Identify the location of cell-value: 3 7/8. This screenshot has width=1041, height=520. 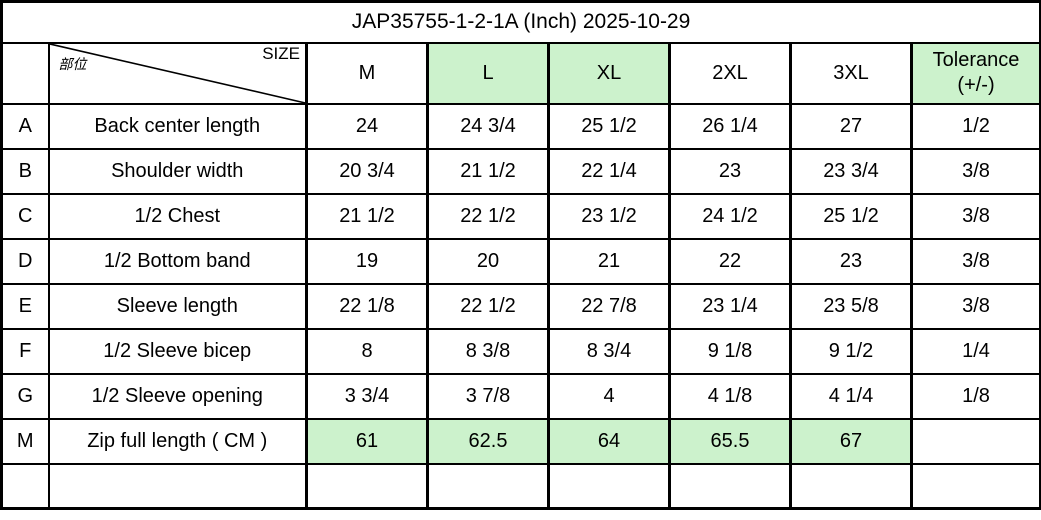
(488, 396).